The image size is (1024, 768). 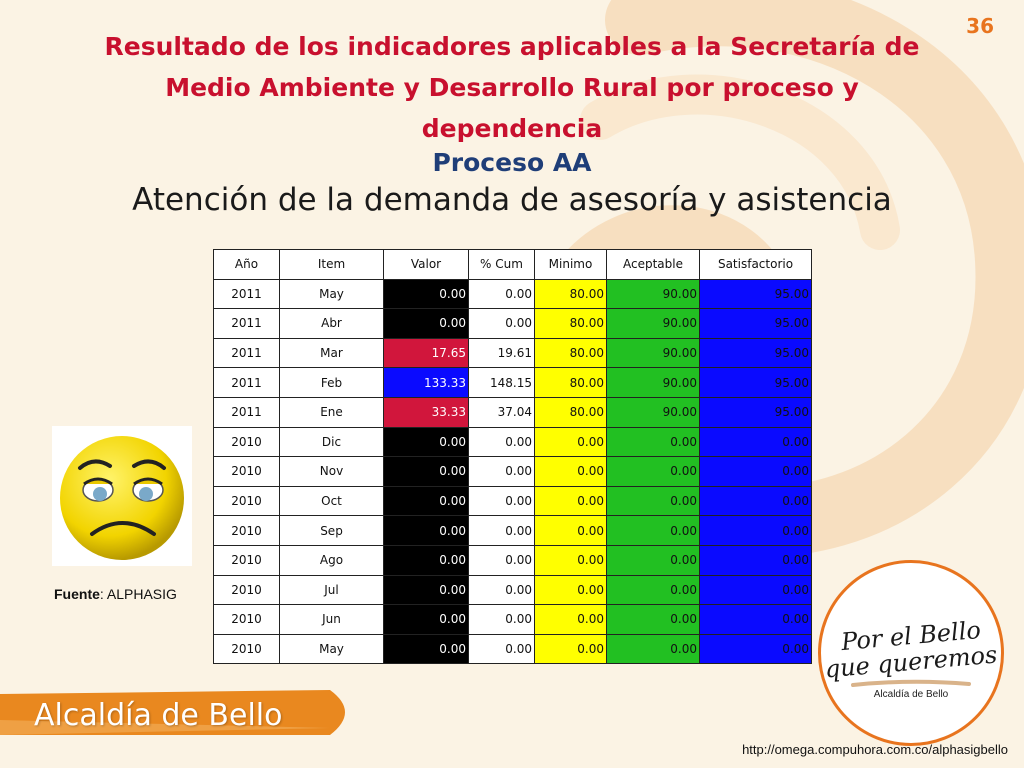 What do you see at coordinates (122, 496) in the screenshot?
I see `sad-face-icon` at bounding box center [122, 496].